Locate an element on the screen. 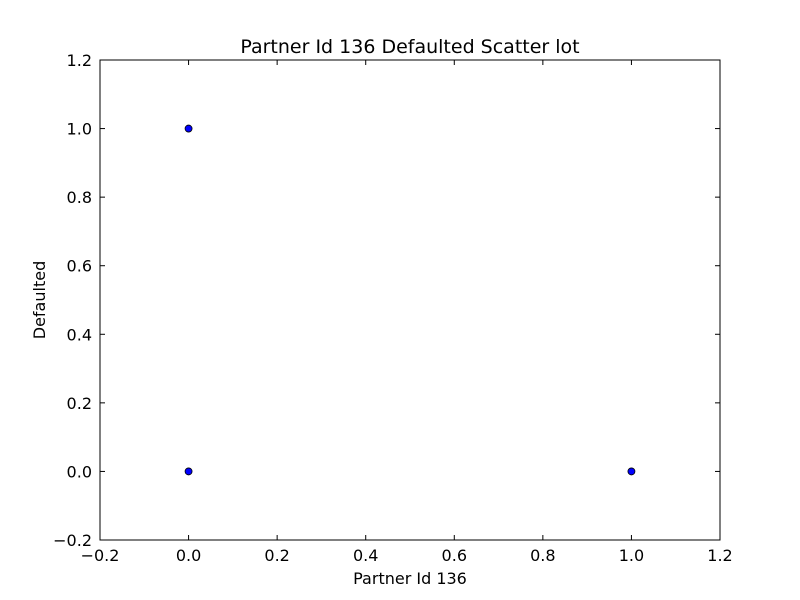 This screenshot has width=800, height=600. x-axis-label: Partner Id 136 is located at coordinates (410, 578).